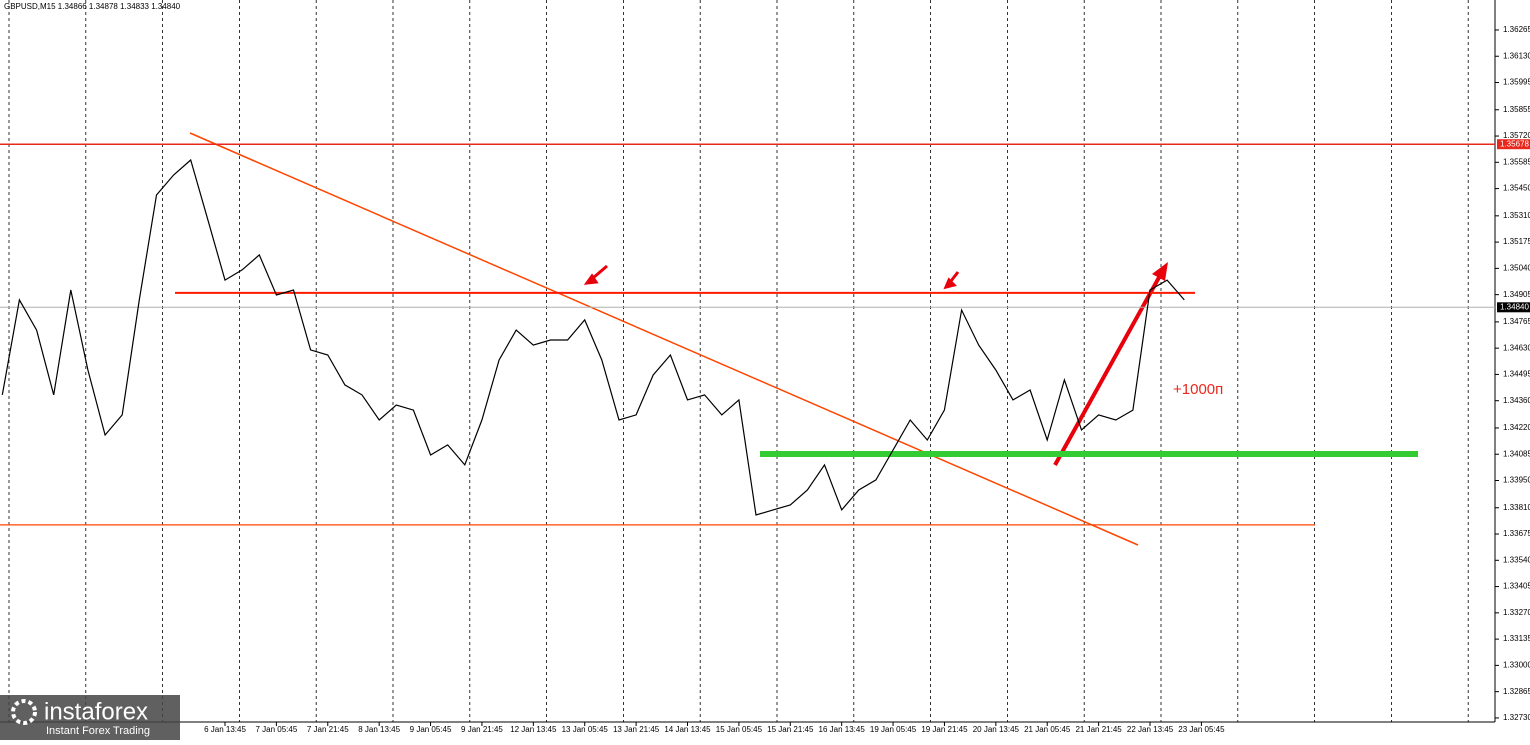 This screenshot has width=1530, height=745. Describe the element at coordinates (1098, 729) in the screenshot. I see `x-tick-label: 21 Jan 21:45` at that location.